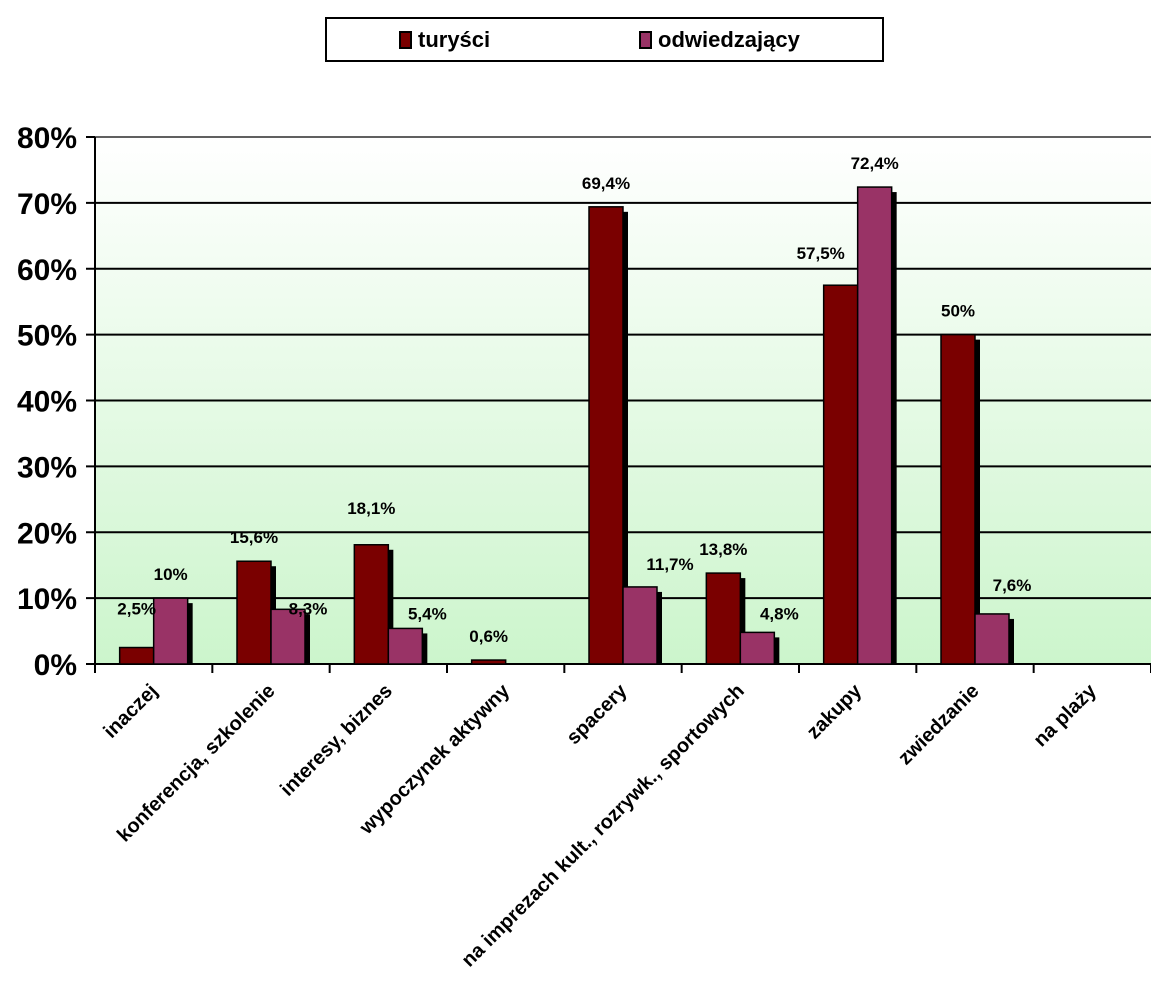 The image size is (1151, 996). Describe the element at coordinates (604, 39) in the screenshot. I see `chart-legend: turyści odwiedzający` at that location.